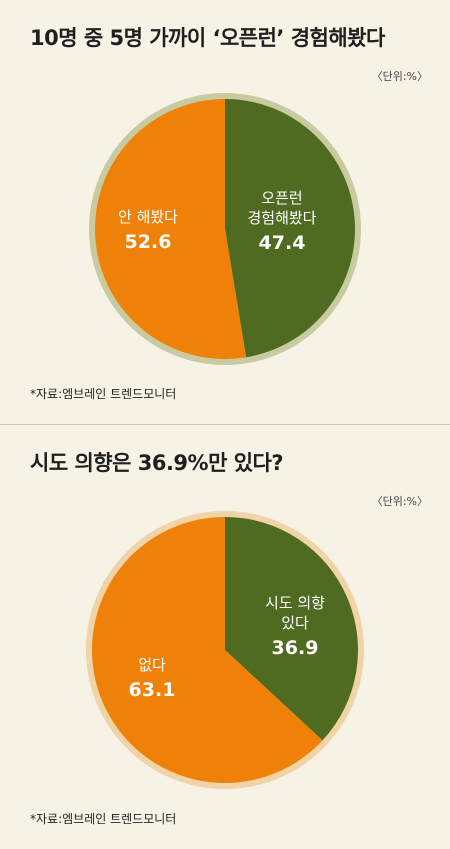  I want to click on slice-label-text: 오픈런, so click(281, 198).